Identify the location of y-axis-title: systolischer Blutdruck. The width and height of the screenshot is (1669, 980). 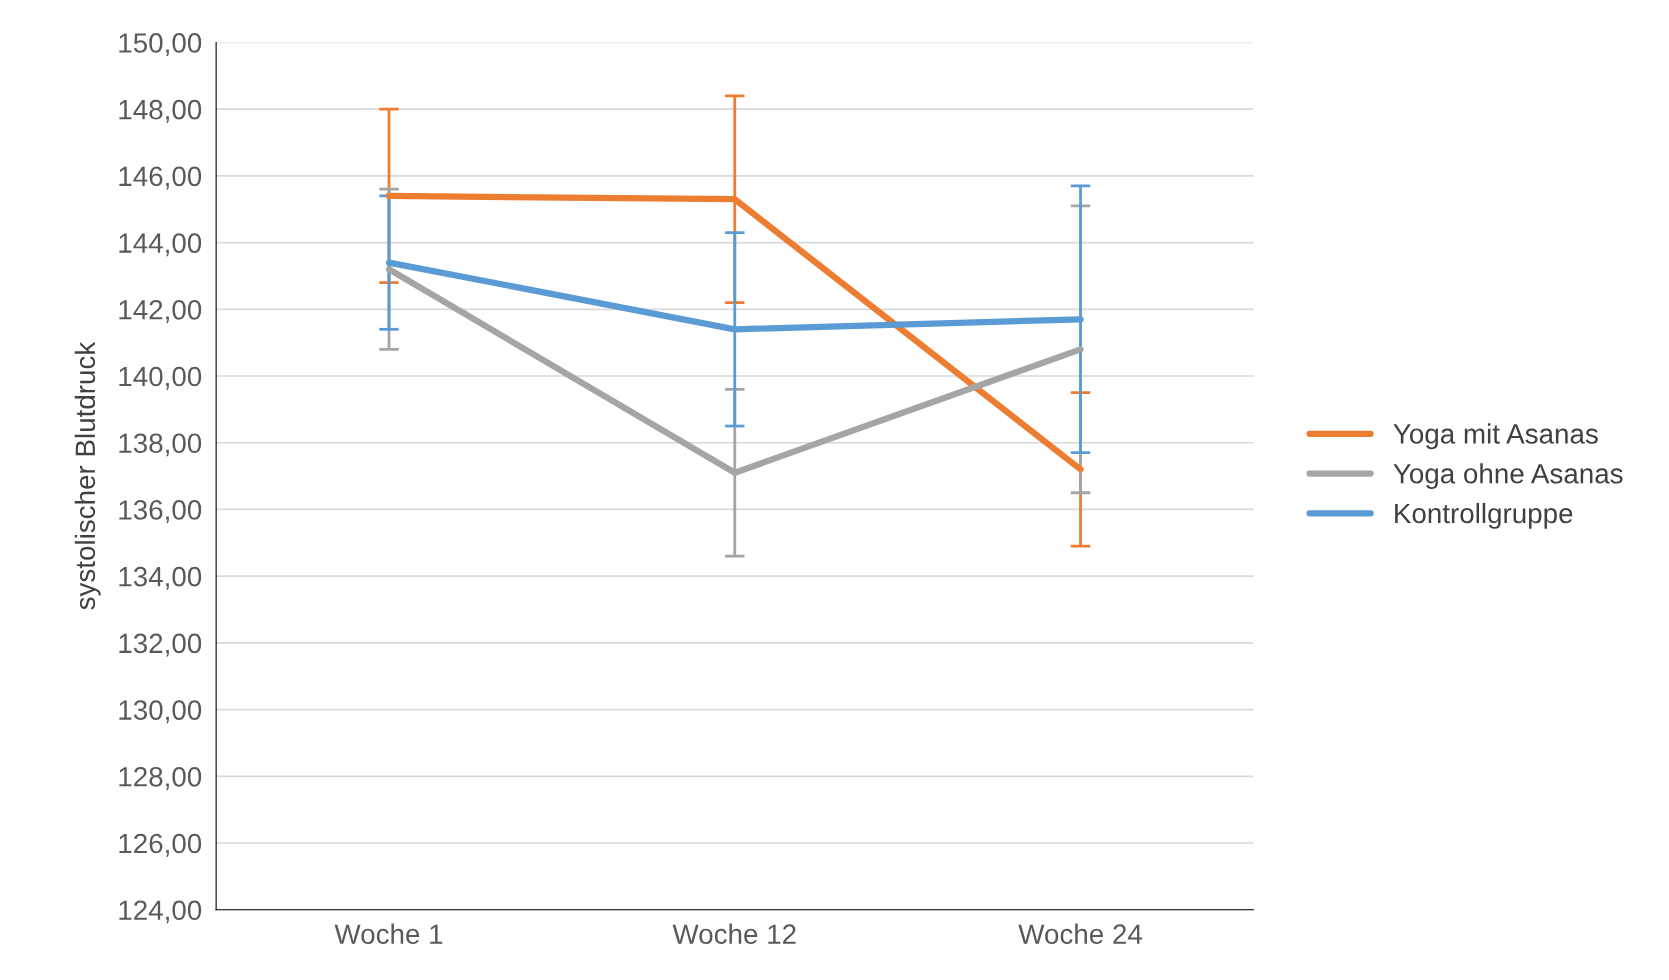
(87, 475).